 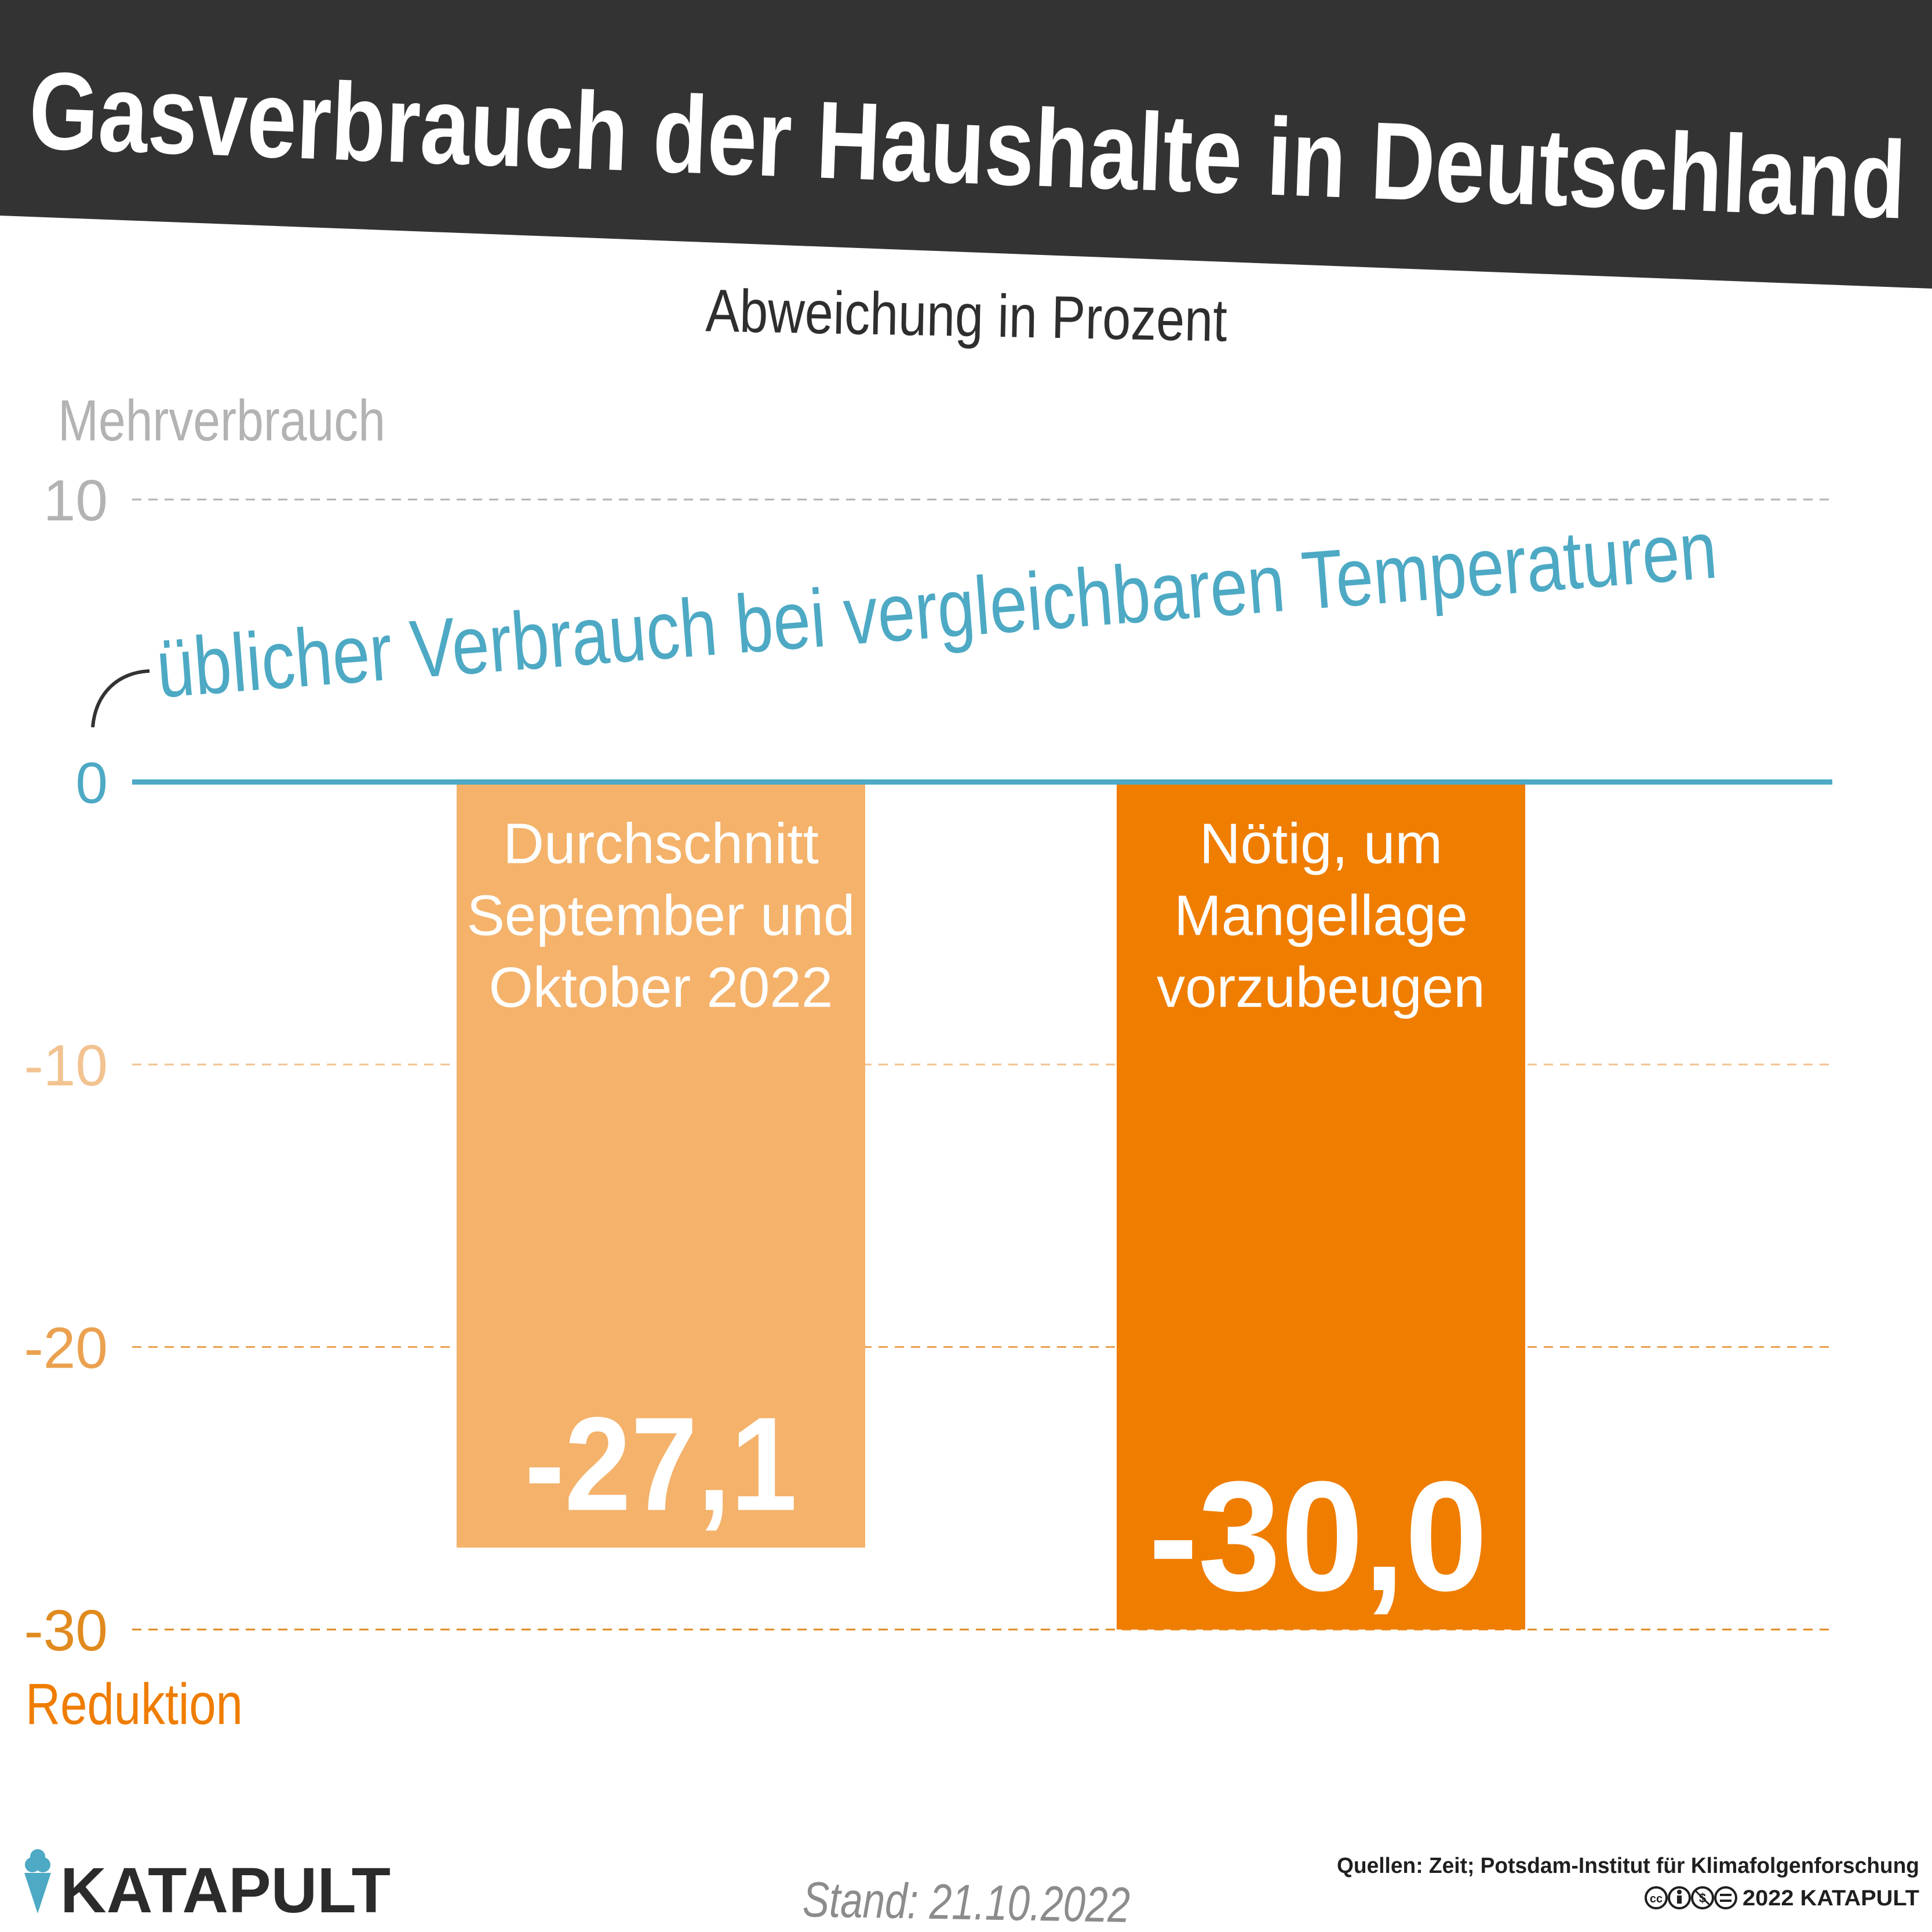 I want to click on y-tick-label: 0, so click(x=92, y=784).